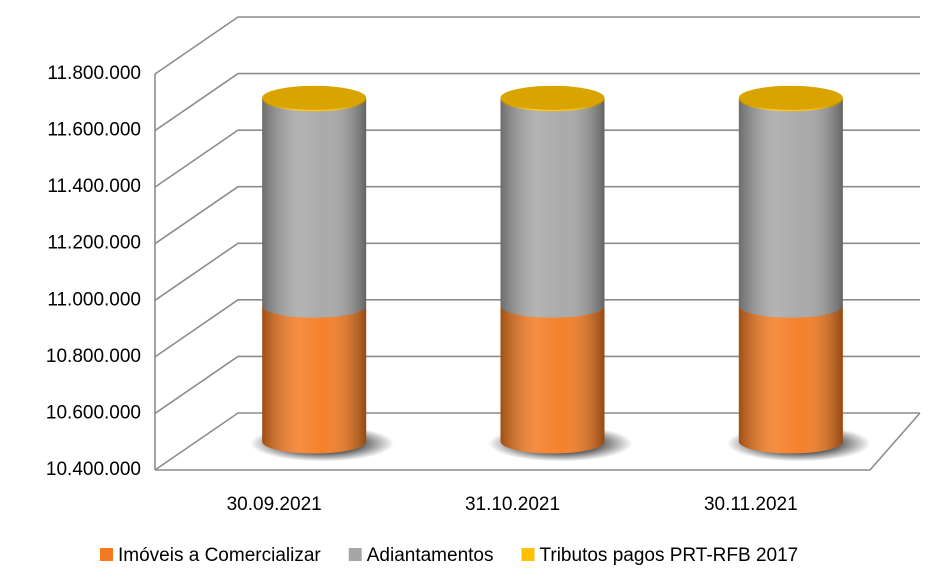 This screenshot has height=581, width=941. I want to click on x-tick-label: 31.10.2021, so click(512, 504).